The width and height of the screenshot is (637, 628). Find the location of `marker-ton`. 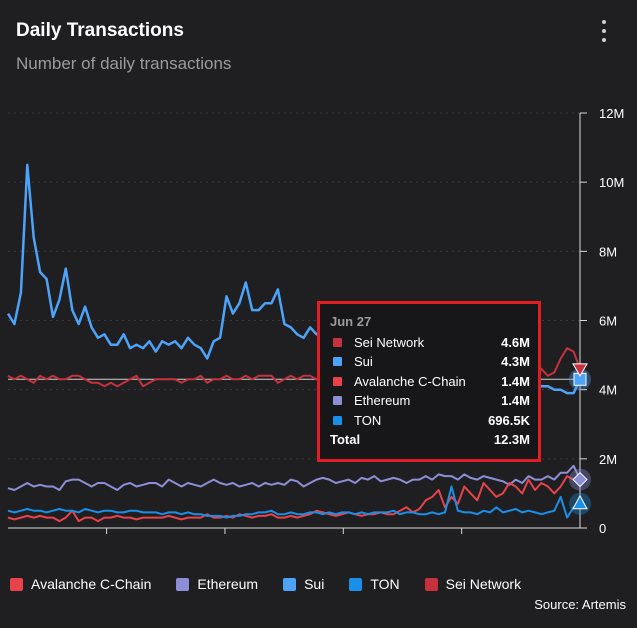

marker-ton is located at coordinates (580, 502).